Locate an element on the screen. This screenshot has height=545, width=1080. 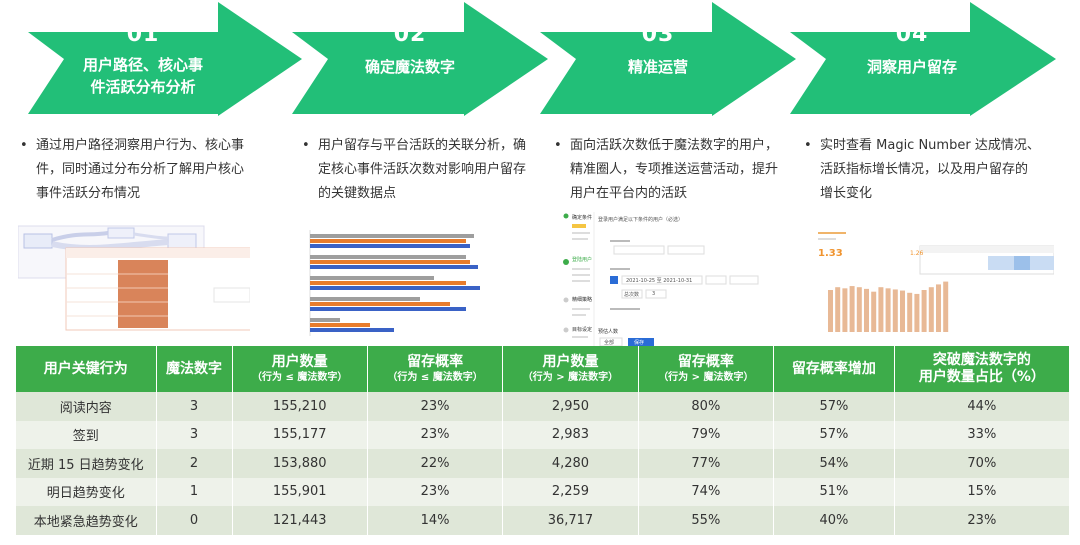
value-cell: 14% is located at coordinates (435, 520).